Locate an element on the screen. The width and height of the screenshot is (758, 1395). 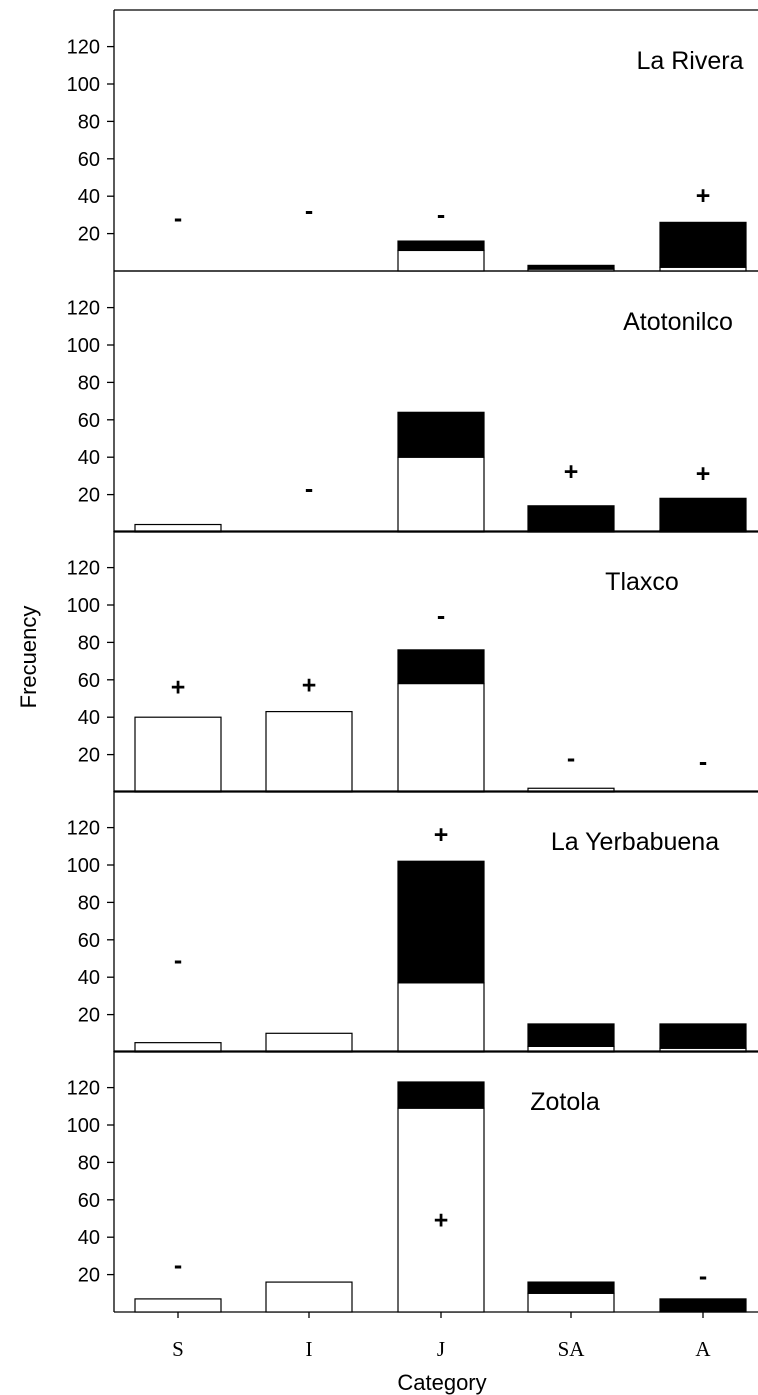
x-tick-label: I is located at coordinates (309, 1349).